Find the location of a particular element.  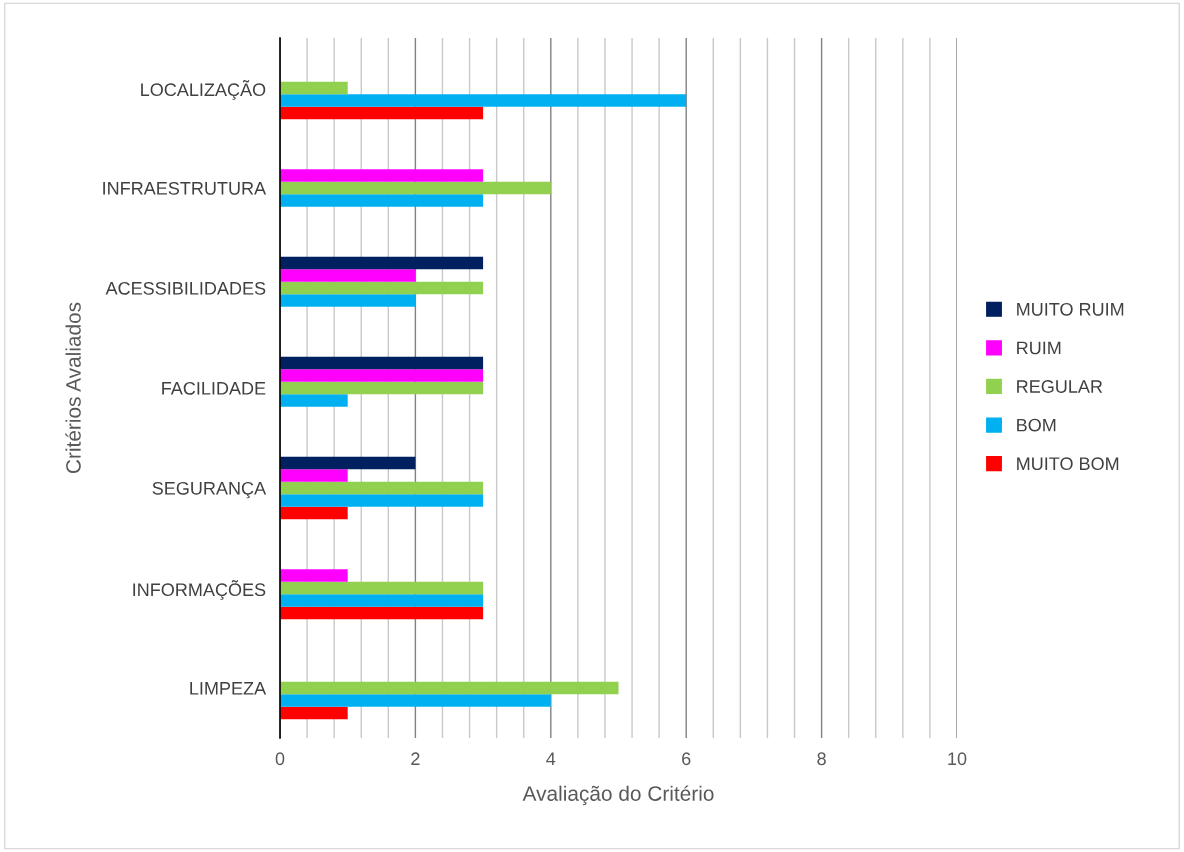

legend-label: MUITO RUIM is located at coordinates (1070, 309).